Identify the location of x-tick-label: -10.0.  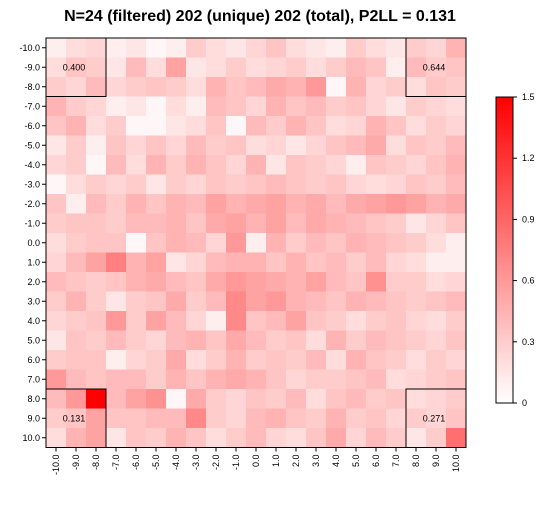
(56, 465).